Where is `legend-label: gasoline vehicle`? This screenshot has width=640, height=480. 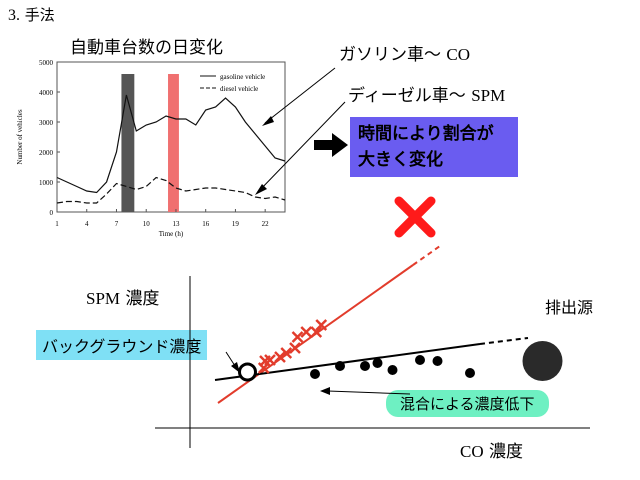
legend-label: gasoline vehicle is located at coordinates (242, 77).